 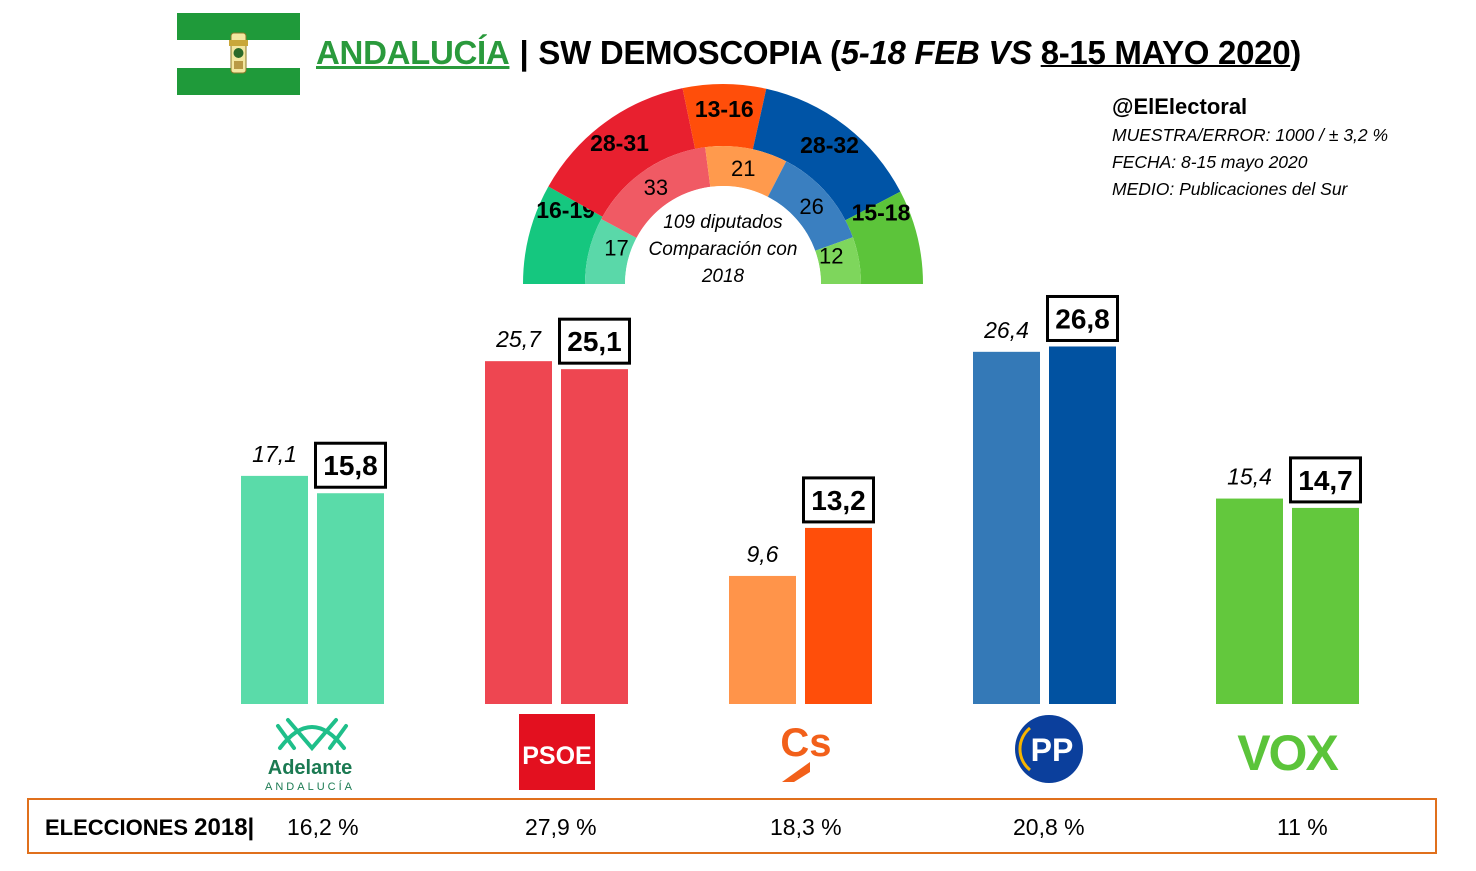 I want to click on sample-error: MUESTRA/ERROR: 1000 / ± 3,2 %, so click(x=1250, y=135).